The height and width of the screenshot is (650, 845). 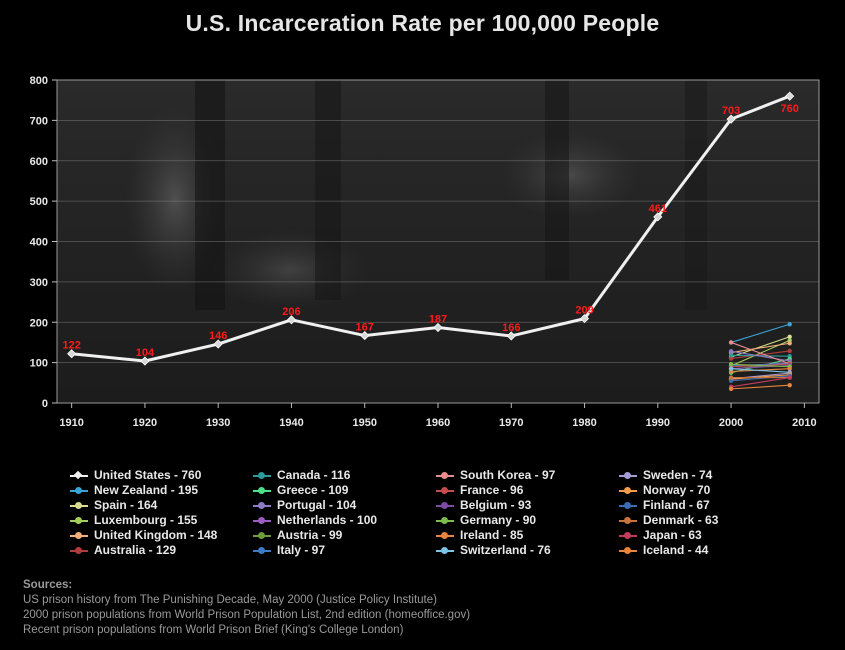 What do you see at coordinates (135, 550) in the screenshot?
I see `legend-label: Australia - 129` at bounding box center [135, 550].